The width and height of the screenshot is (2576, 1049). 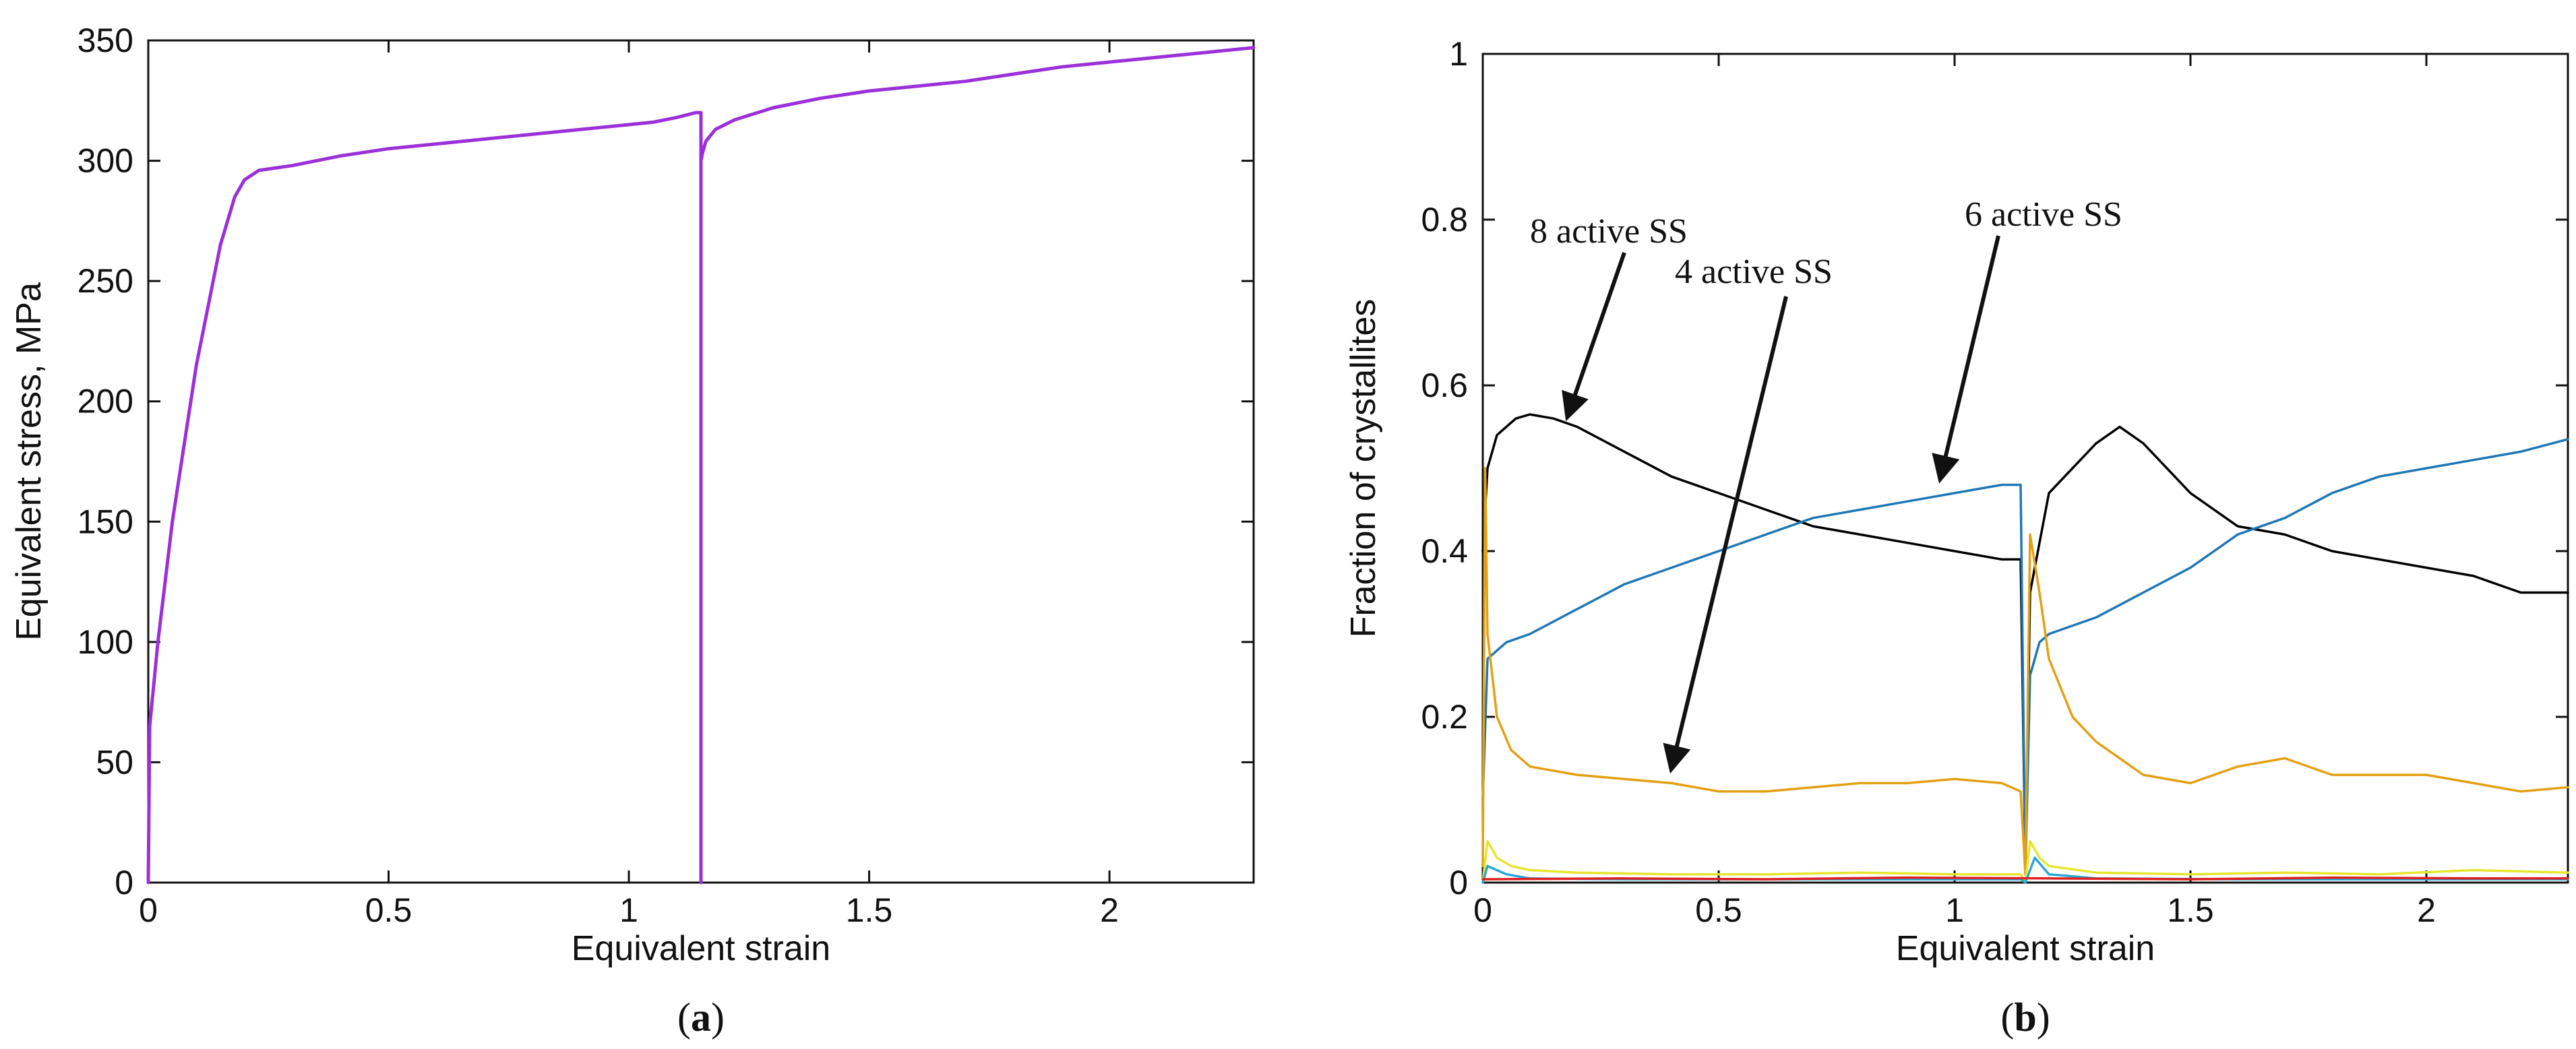 I want to click on panel-a-y-tick-label: 250, so click(x=106, y=281).